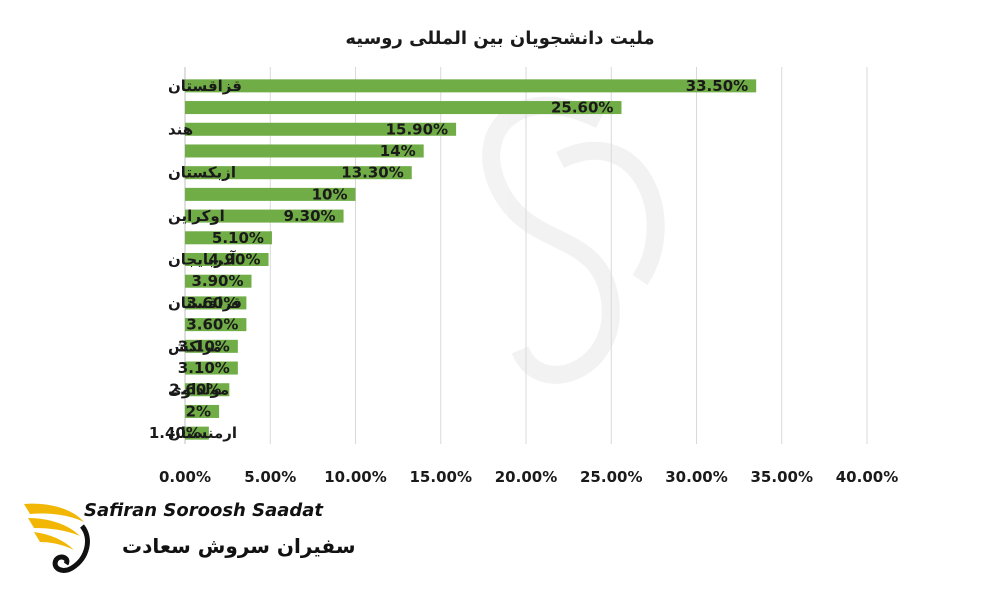 Image resolution: width=1000 pixels, height=600 pixels. Describe the element at coordinates (239, 546) in the screenshot. I see `logo-name-fa: سفیران سروش سعادت` at that location.